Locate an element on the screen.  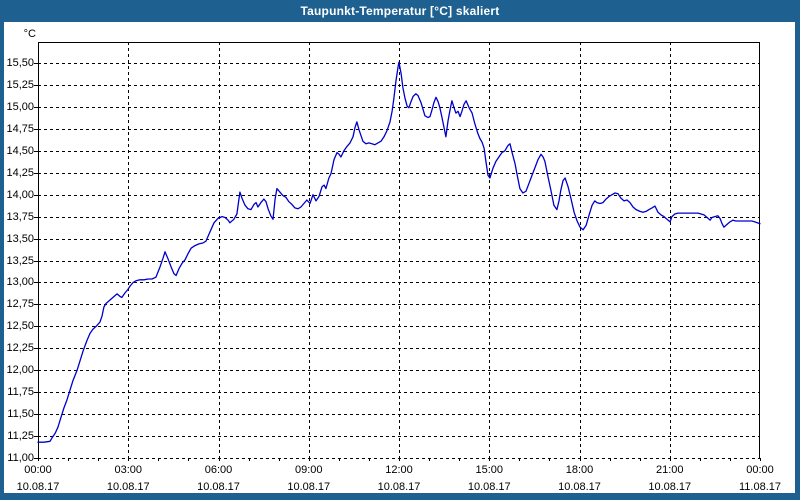
y-tick-label: 15,50 is located at coordinates (20, 63).